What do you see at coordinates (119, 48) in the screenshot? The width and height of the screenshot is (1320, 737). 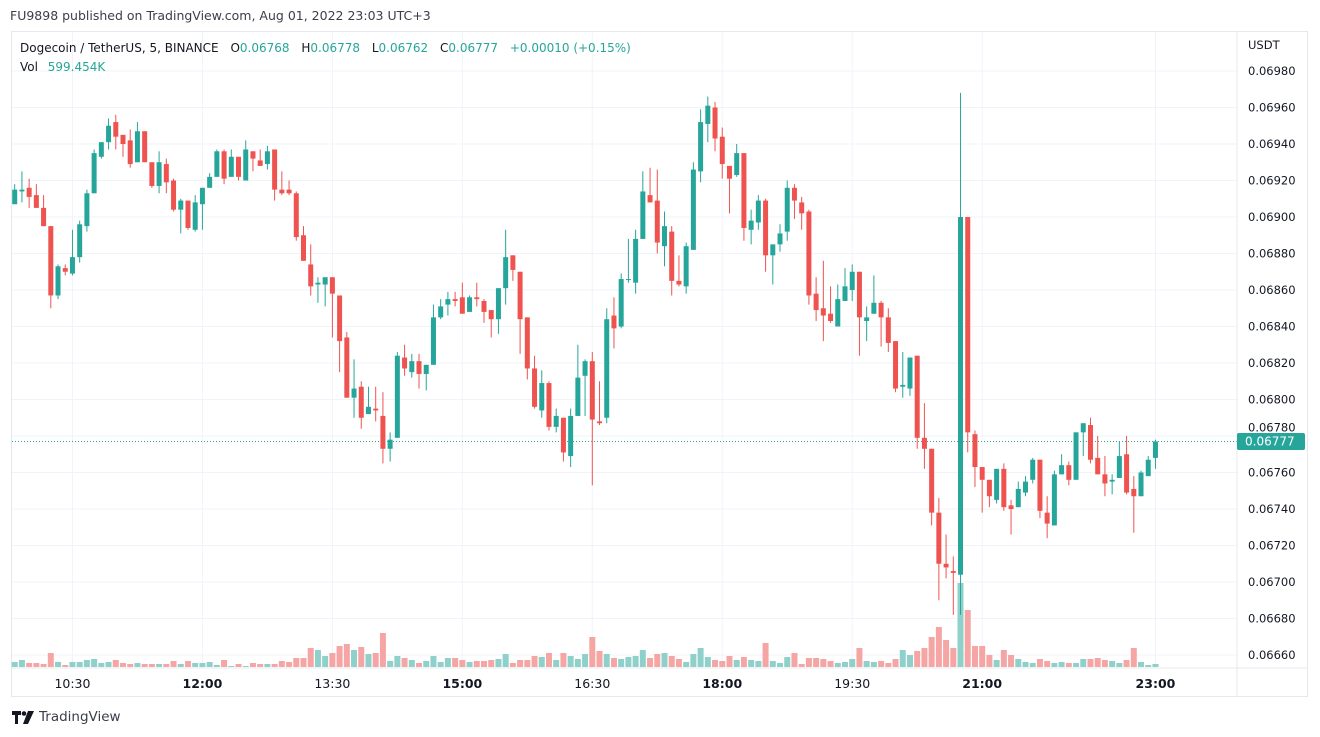 I see `legend-symbol: Dogecoin / TetherUS, 5, BINANCE` at bounding box center [119, 48].